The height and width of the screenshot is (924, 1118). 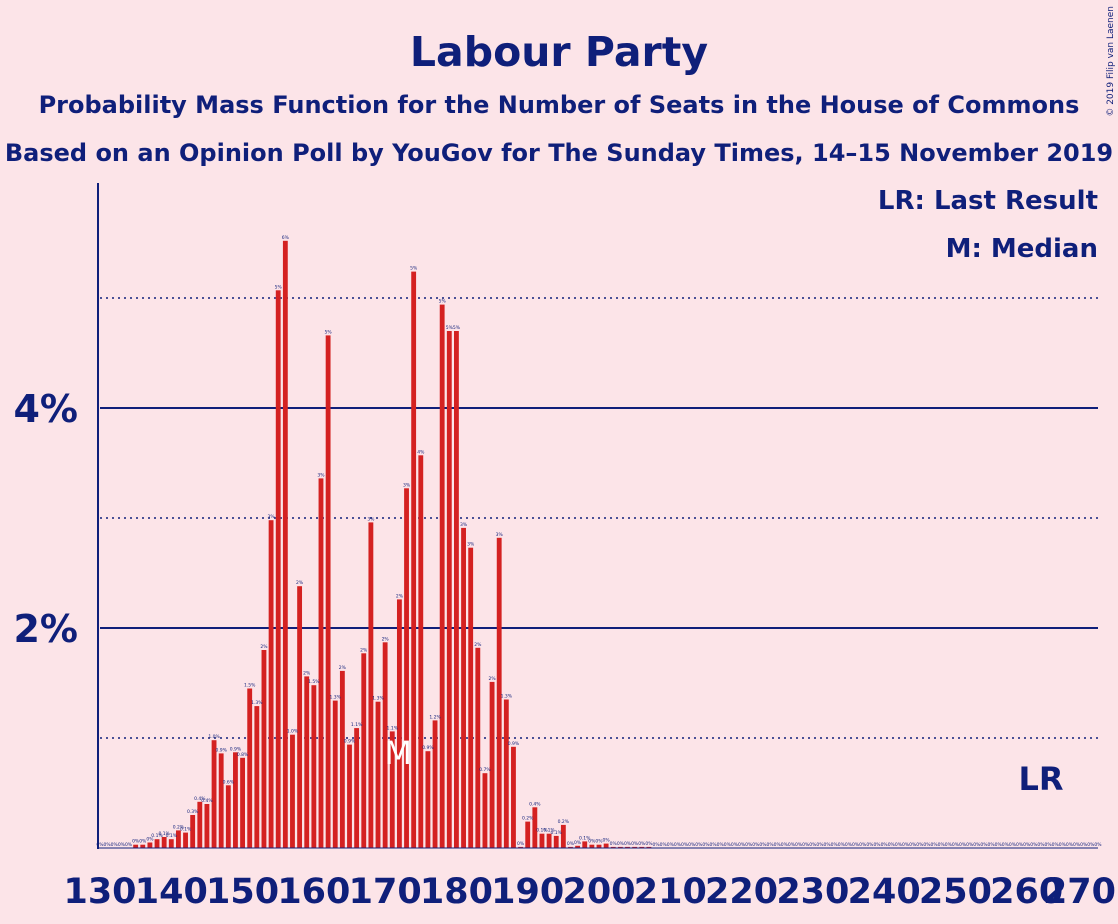 I want to click on bar-data-label: 1.1%, so click(x=393, y=728).